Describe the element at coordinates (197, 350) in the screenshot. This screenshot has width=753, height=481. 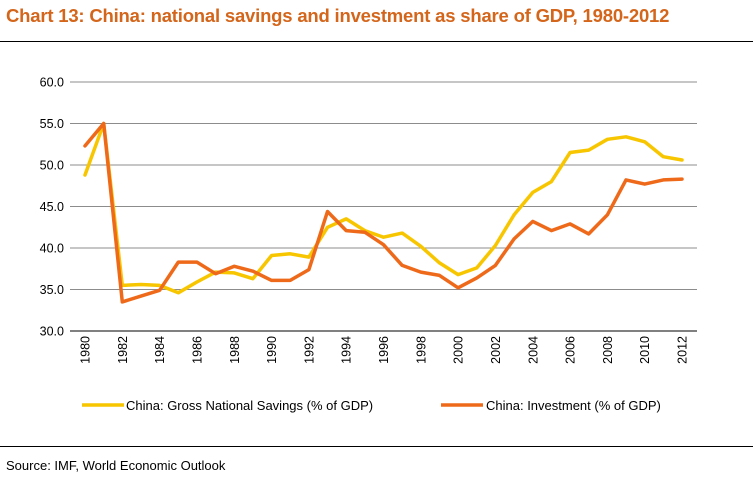
I see `x-tick-label: 1986` at that location.